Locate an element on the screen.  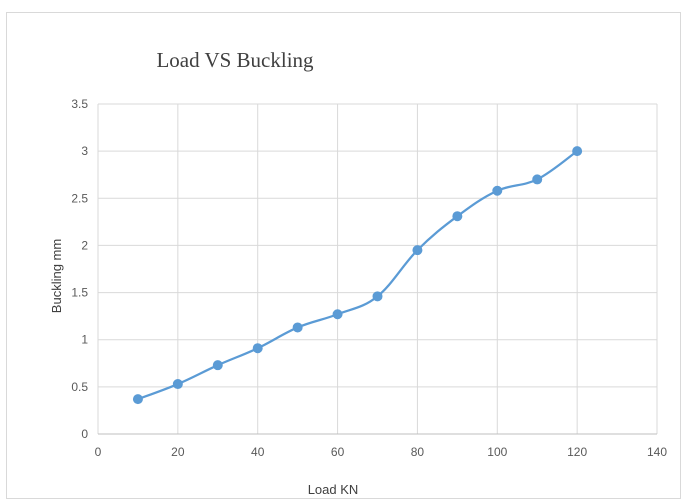
y-axis-ticks: 0 0.5 1 1.5 2 2.5 3 3.5 is located at coordinates (79, 269).